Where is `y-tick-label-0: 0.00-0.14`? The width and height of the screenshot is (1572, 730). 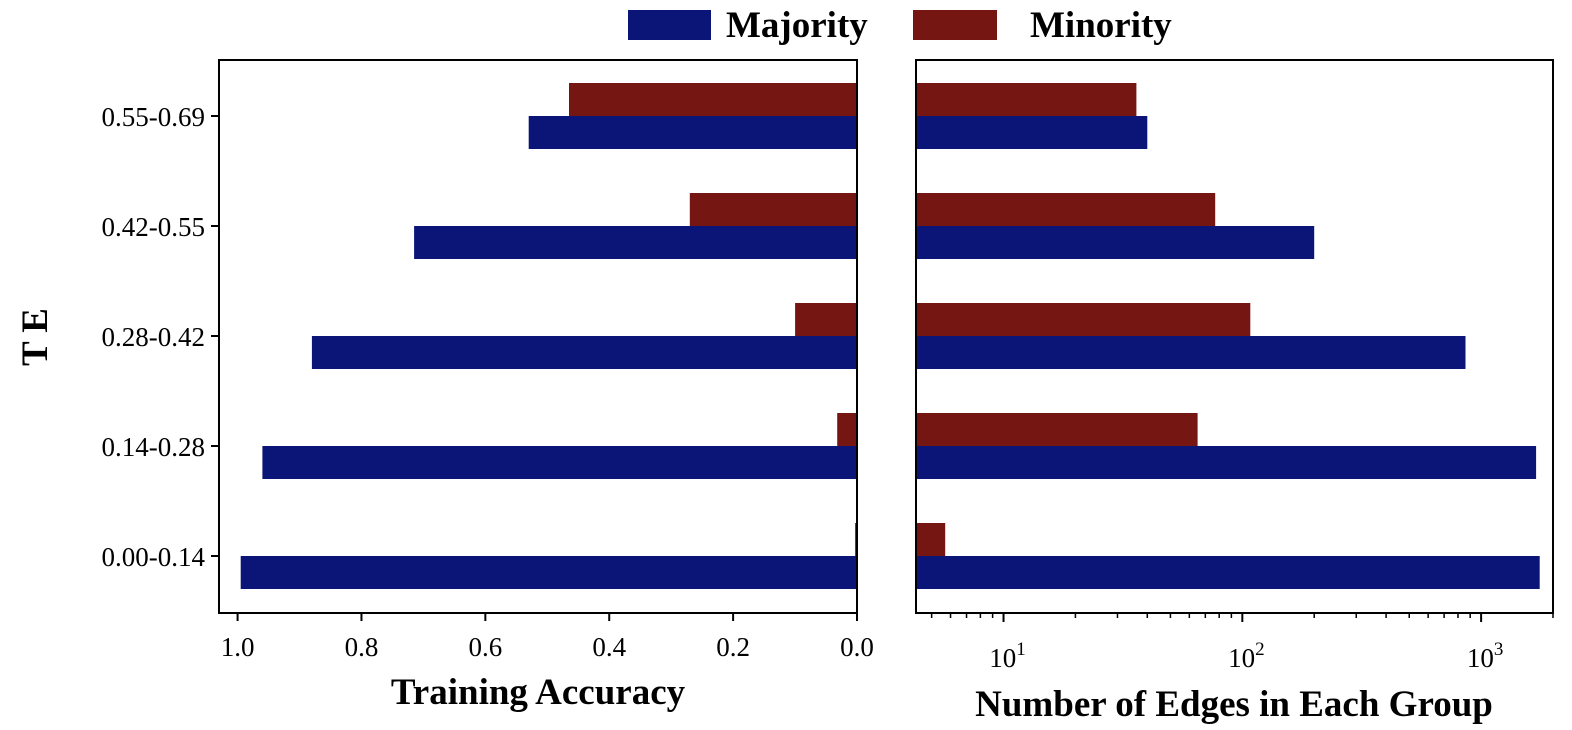 y-tick-label-0: 0.00-0.14 is located at coordinates (154, 557).